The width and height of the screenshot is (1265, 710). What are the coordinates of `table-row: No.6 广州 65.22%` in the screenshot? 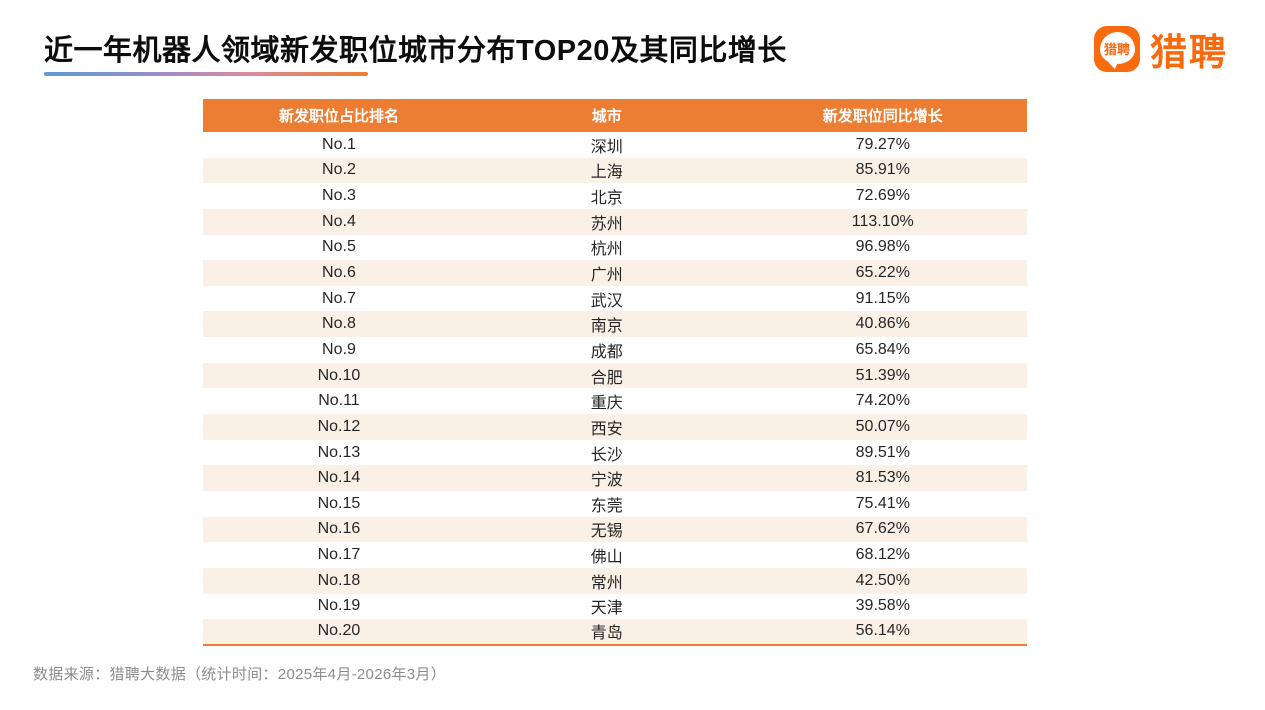 It's located at (615, 273).